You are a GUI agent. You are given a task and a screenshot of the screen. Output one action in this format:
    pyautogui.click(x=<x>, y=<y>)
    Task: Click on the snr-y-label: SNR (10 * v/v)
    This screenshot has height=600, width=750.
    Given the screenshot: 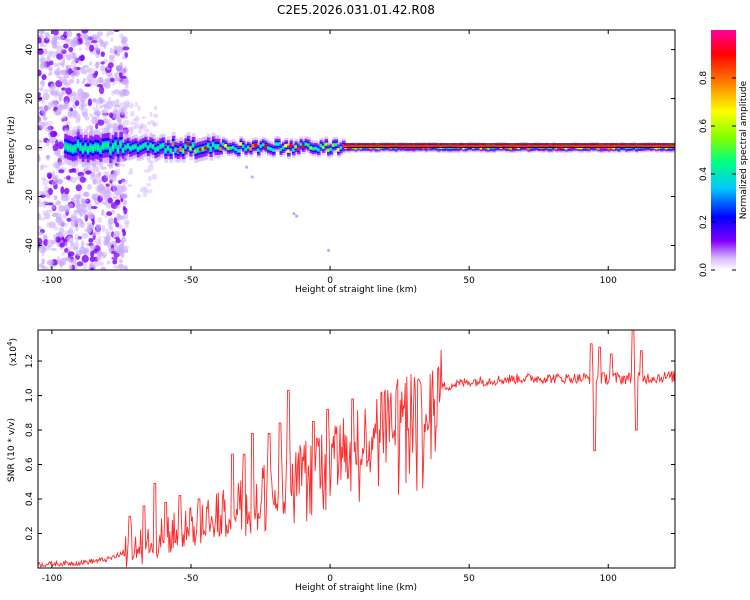 What is the action you would take?
    pyautogui.click(x=12, y=450)
    